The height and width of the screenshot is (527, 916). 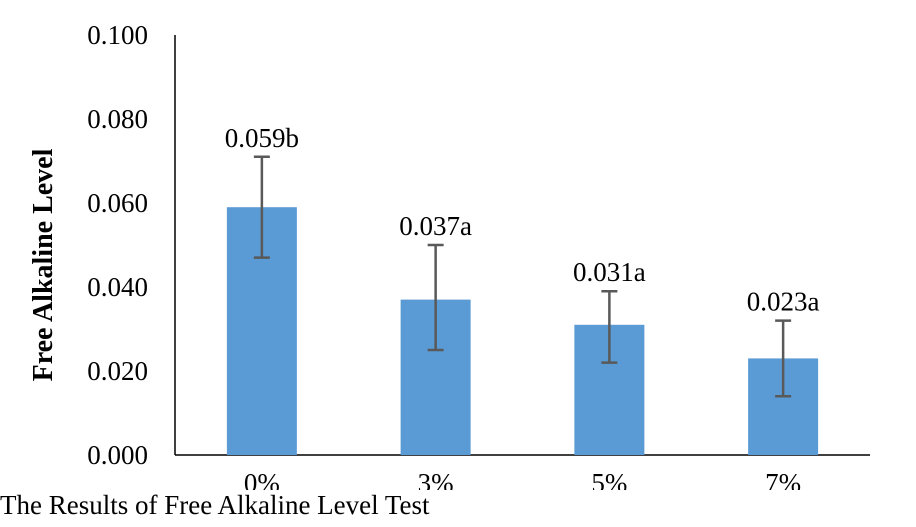 What do you see at coordinates (609, 479) in the screenshot?
I see `x-tick-label: 5%` at bounding box center [609, 479].